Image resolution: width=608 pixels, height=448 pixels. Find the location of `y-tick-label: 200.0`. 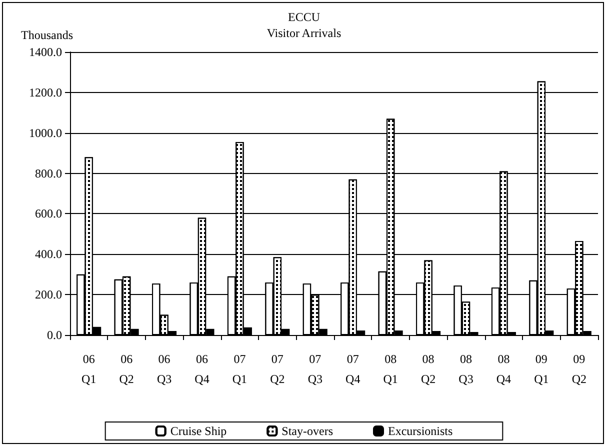

y-tick-label: 200.0 is located at coordinates (48, 295).